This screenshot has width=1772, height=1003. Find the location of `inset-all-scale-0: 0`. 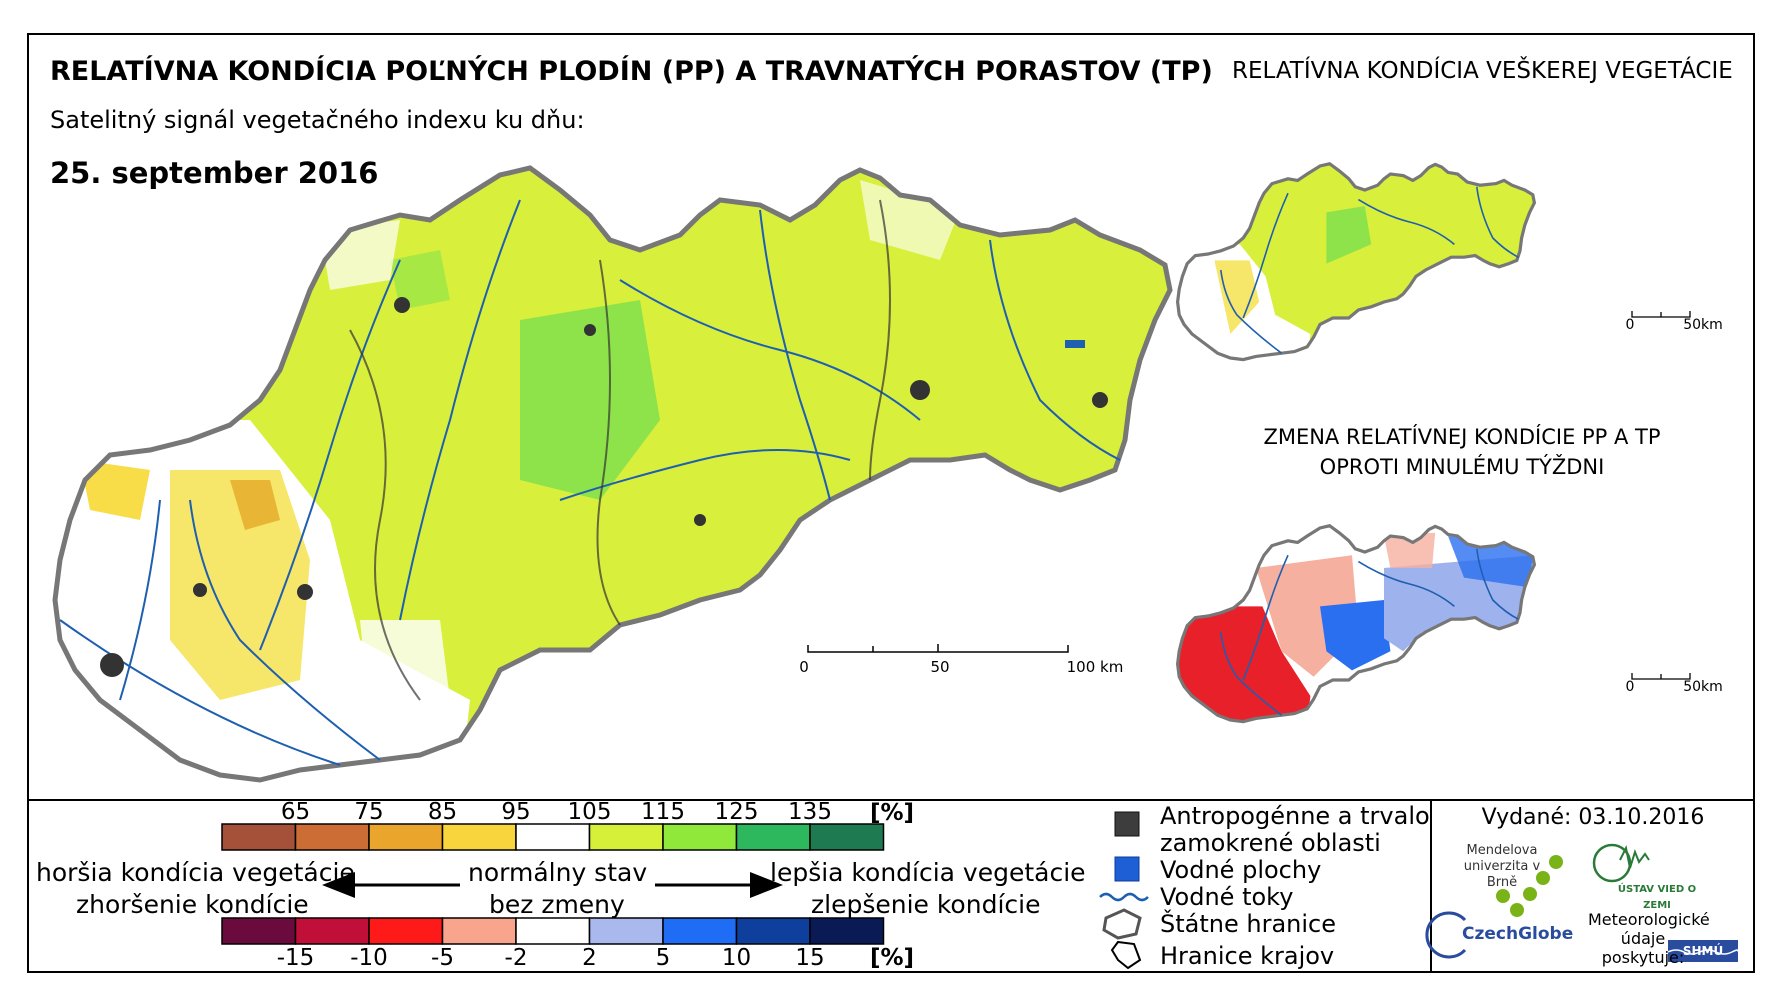

inset-all-scale-0: 0 is located at coordinates (1630, 325).